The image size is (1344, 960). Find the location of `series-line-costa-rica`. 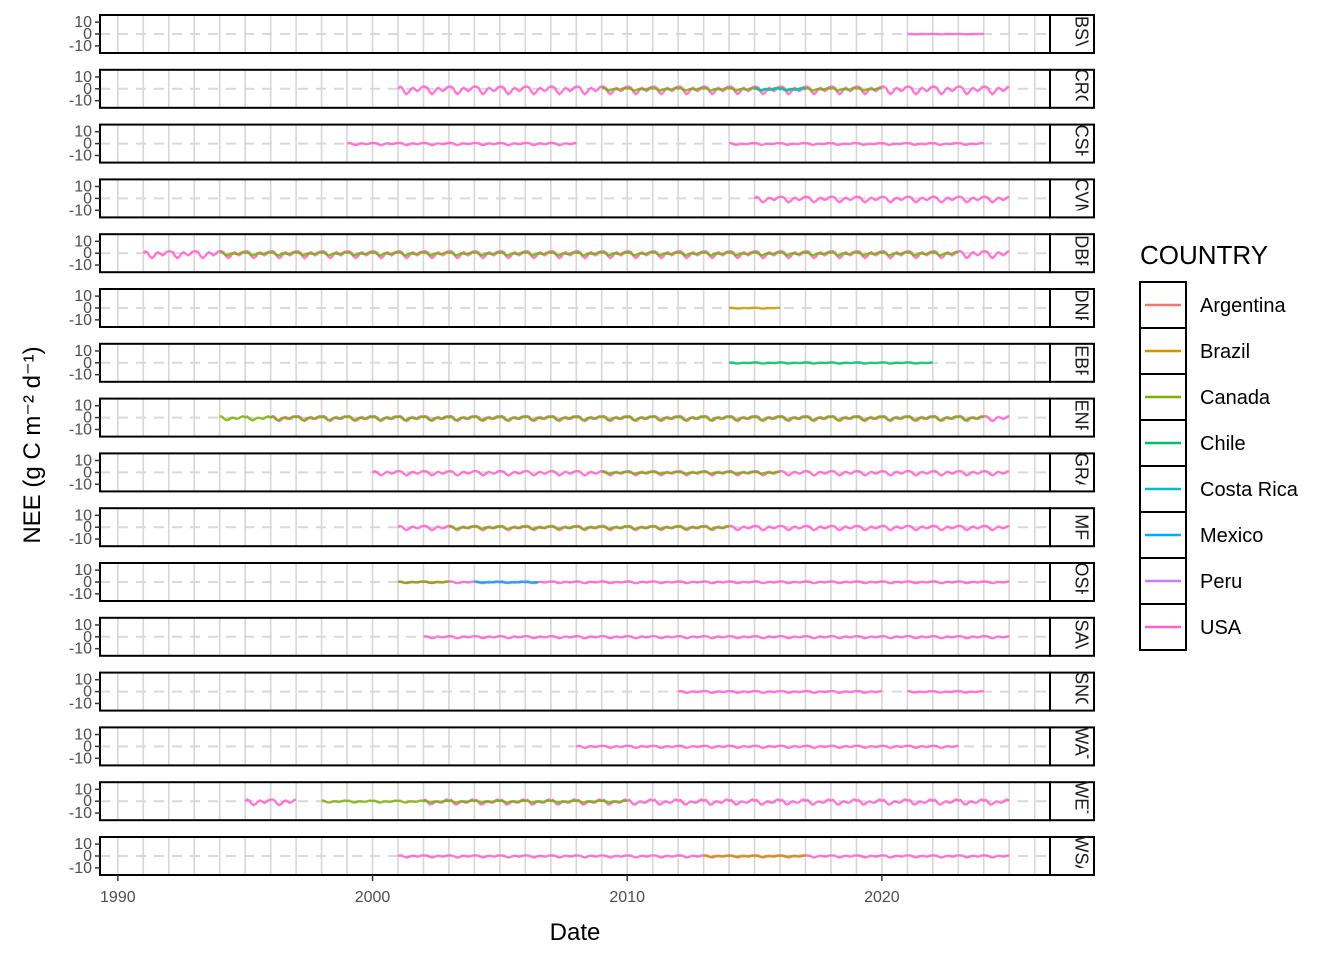

series-line-costa-rica is located at coordinates (780, 89).